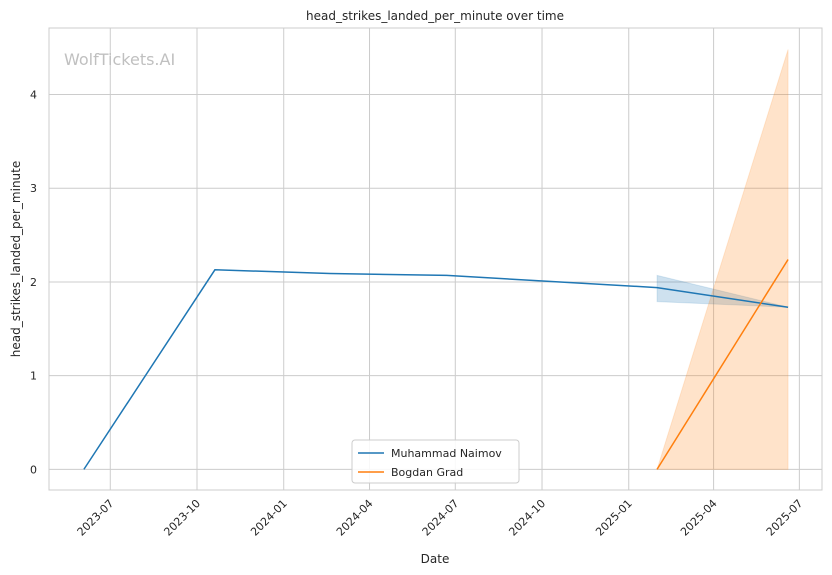 The height and width of the screenshot is (575, 832). What do you see at coordinates (33, 188) in the screenshot?
I see `y-tick-label: 3` at bounding box center [33, 188].